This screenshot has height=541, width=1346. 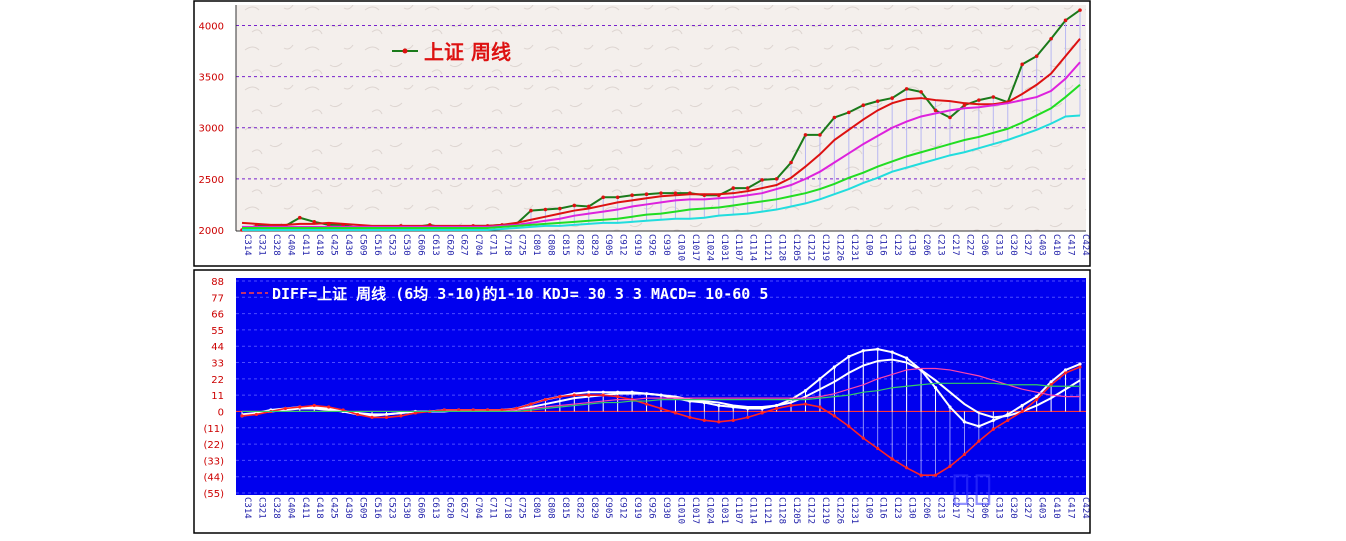 I want to click on bottom-x-tick-label: C1010, so click(x=680, y=510).